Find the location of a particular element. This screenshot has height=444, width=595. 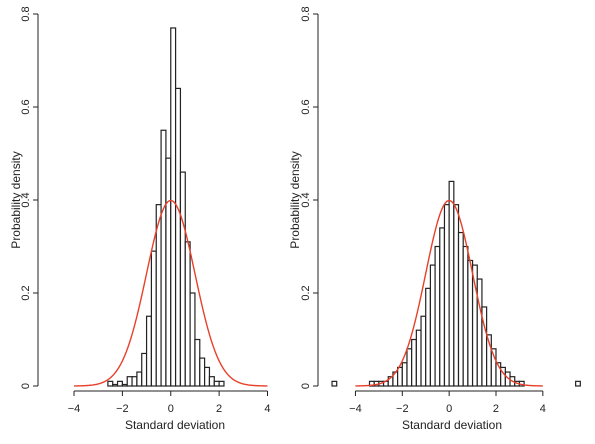

left-normal-curve is located at coordinates (171, 293).